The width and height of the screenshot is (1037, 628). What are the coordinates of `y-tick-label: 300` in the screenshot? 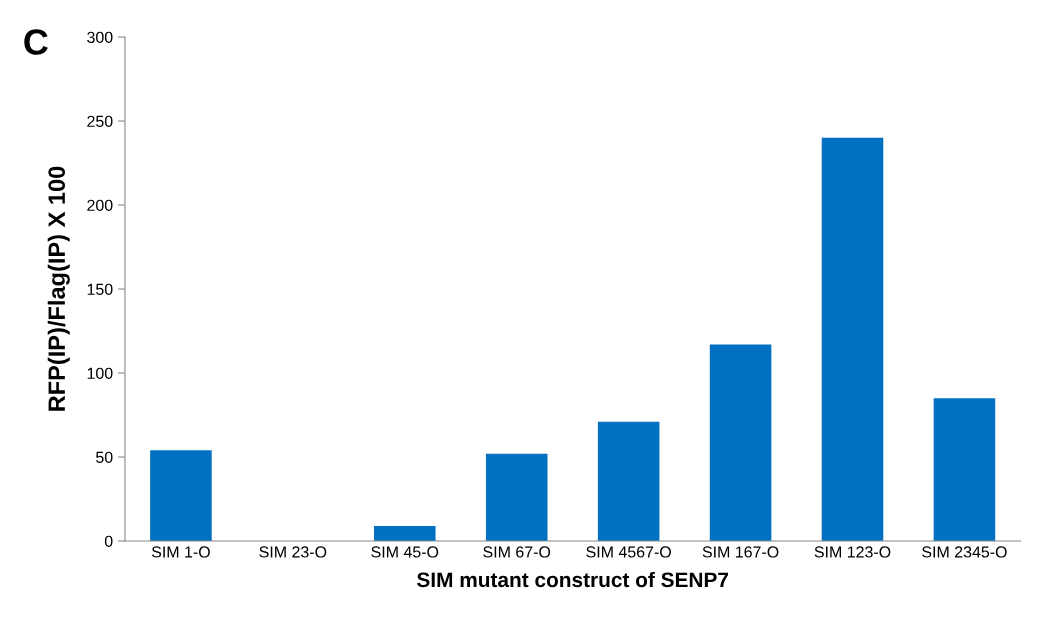 It's located at (100, 37).